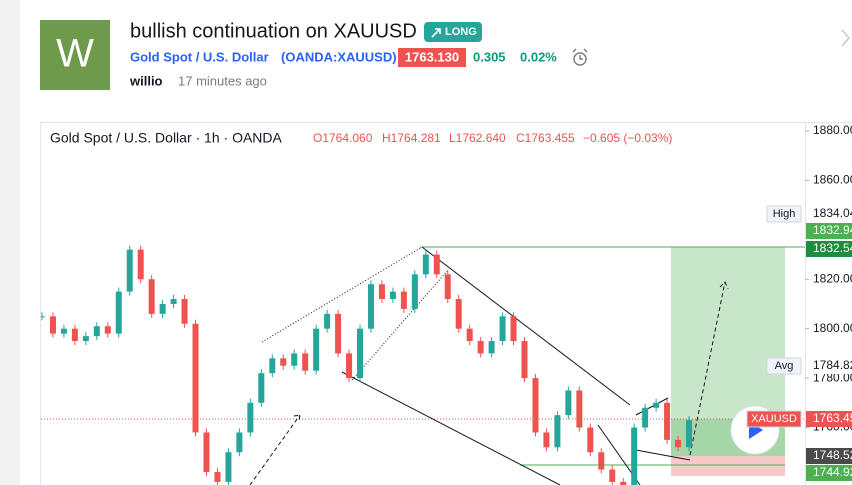  I want to click on price-tag-value: 1832.94, so click(832, 230).